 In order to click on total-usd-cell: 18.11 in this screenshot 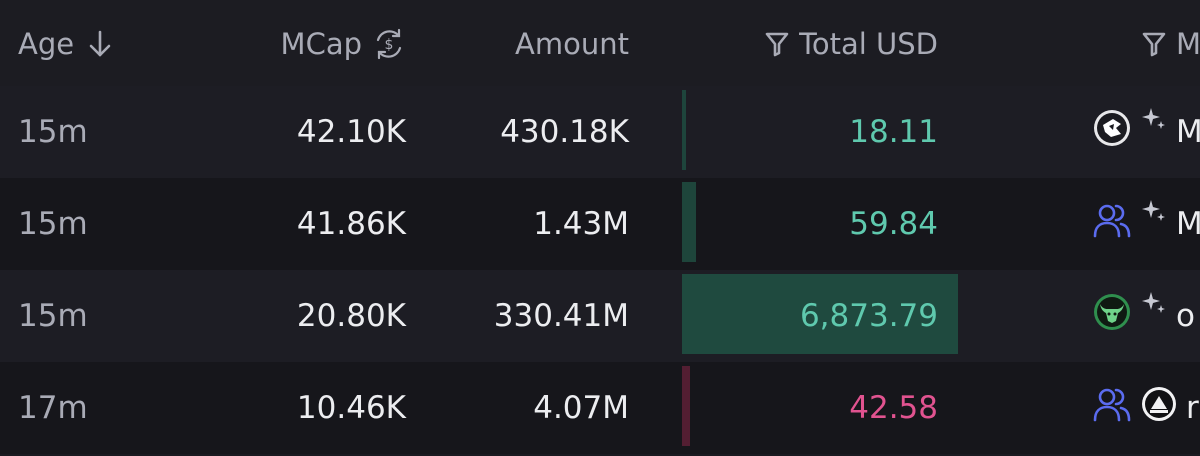, I will do `click(893, 132)`.